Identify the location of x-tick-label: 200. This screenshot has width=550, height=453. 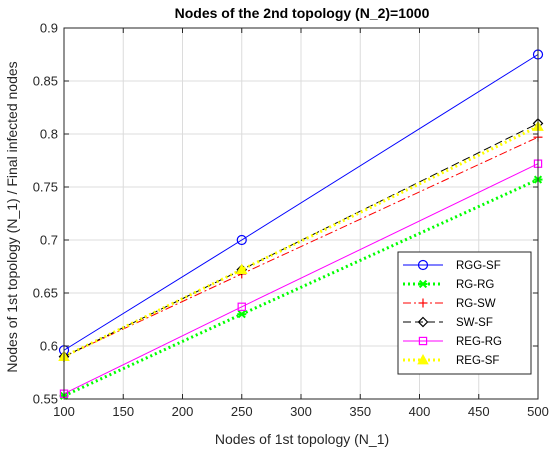
(183, 411).